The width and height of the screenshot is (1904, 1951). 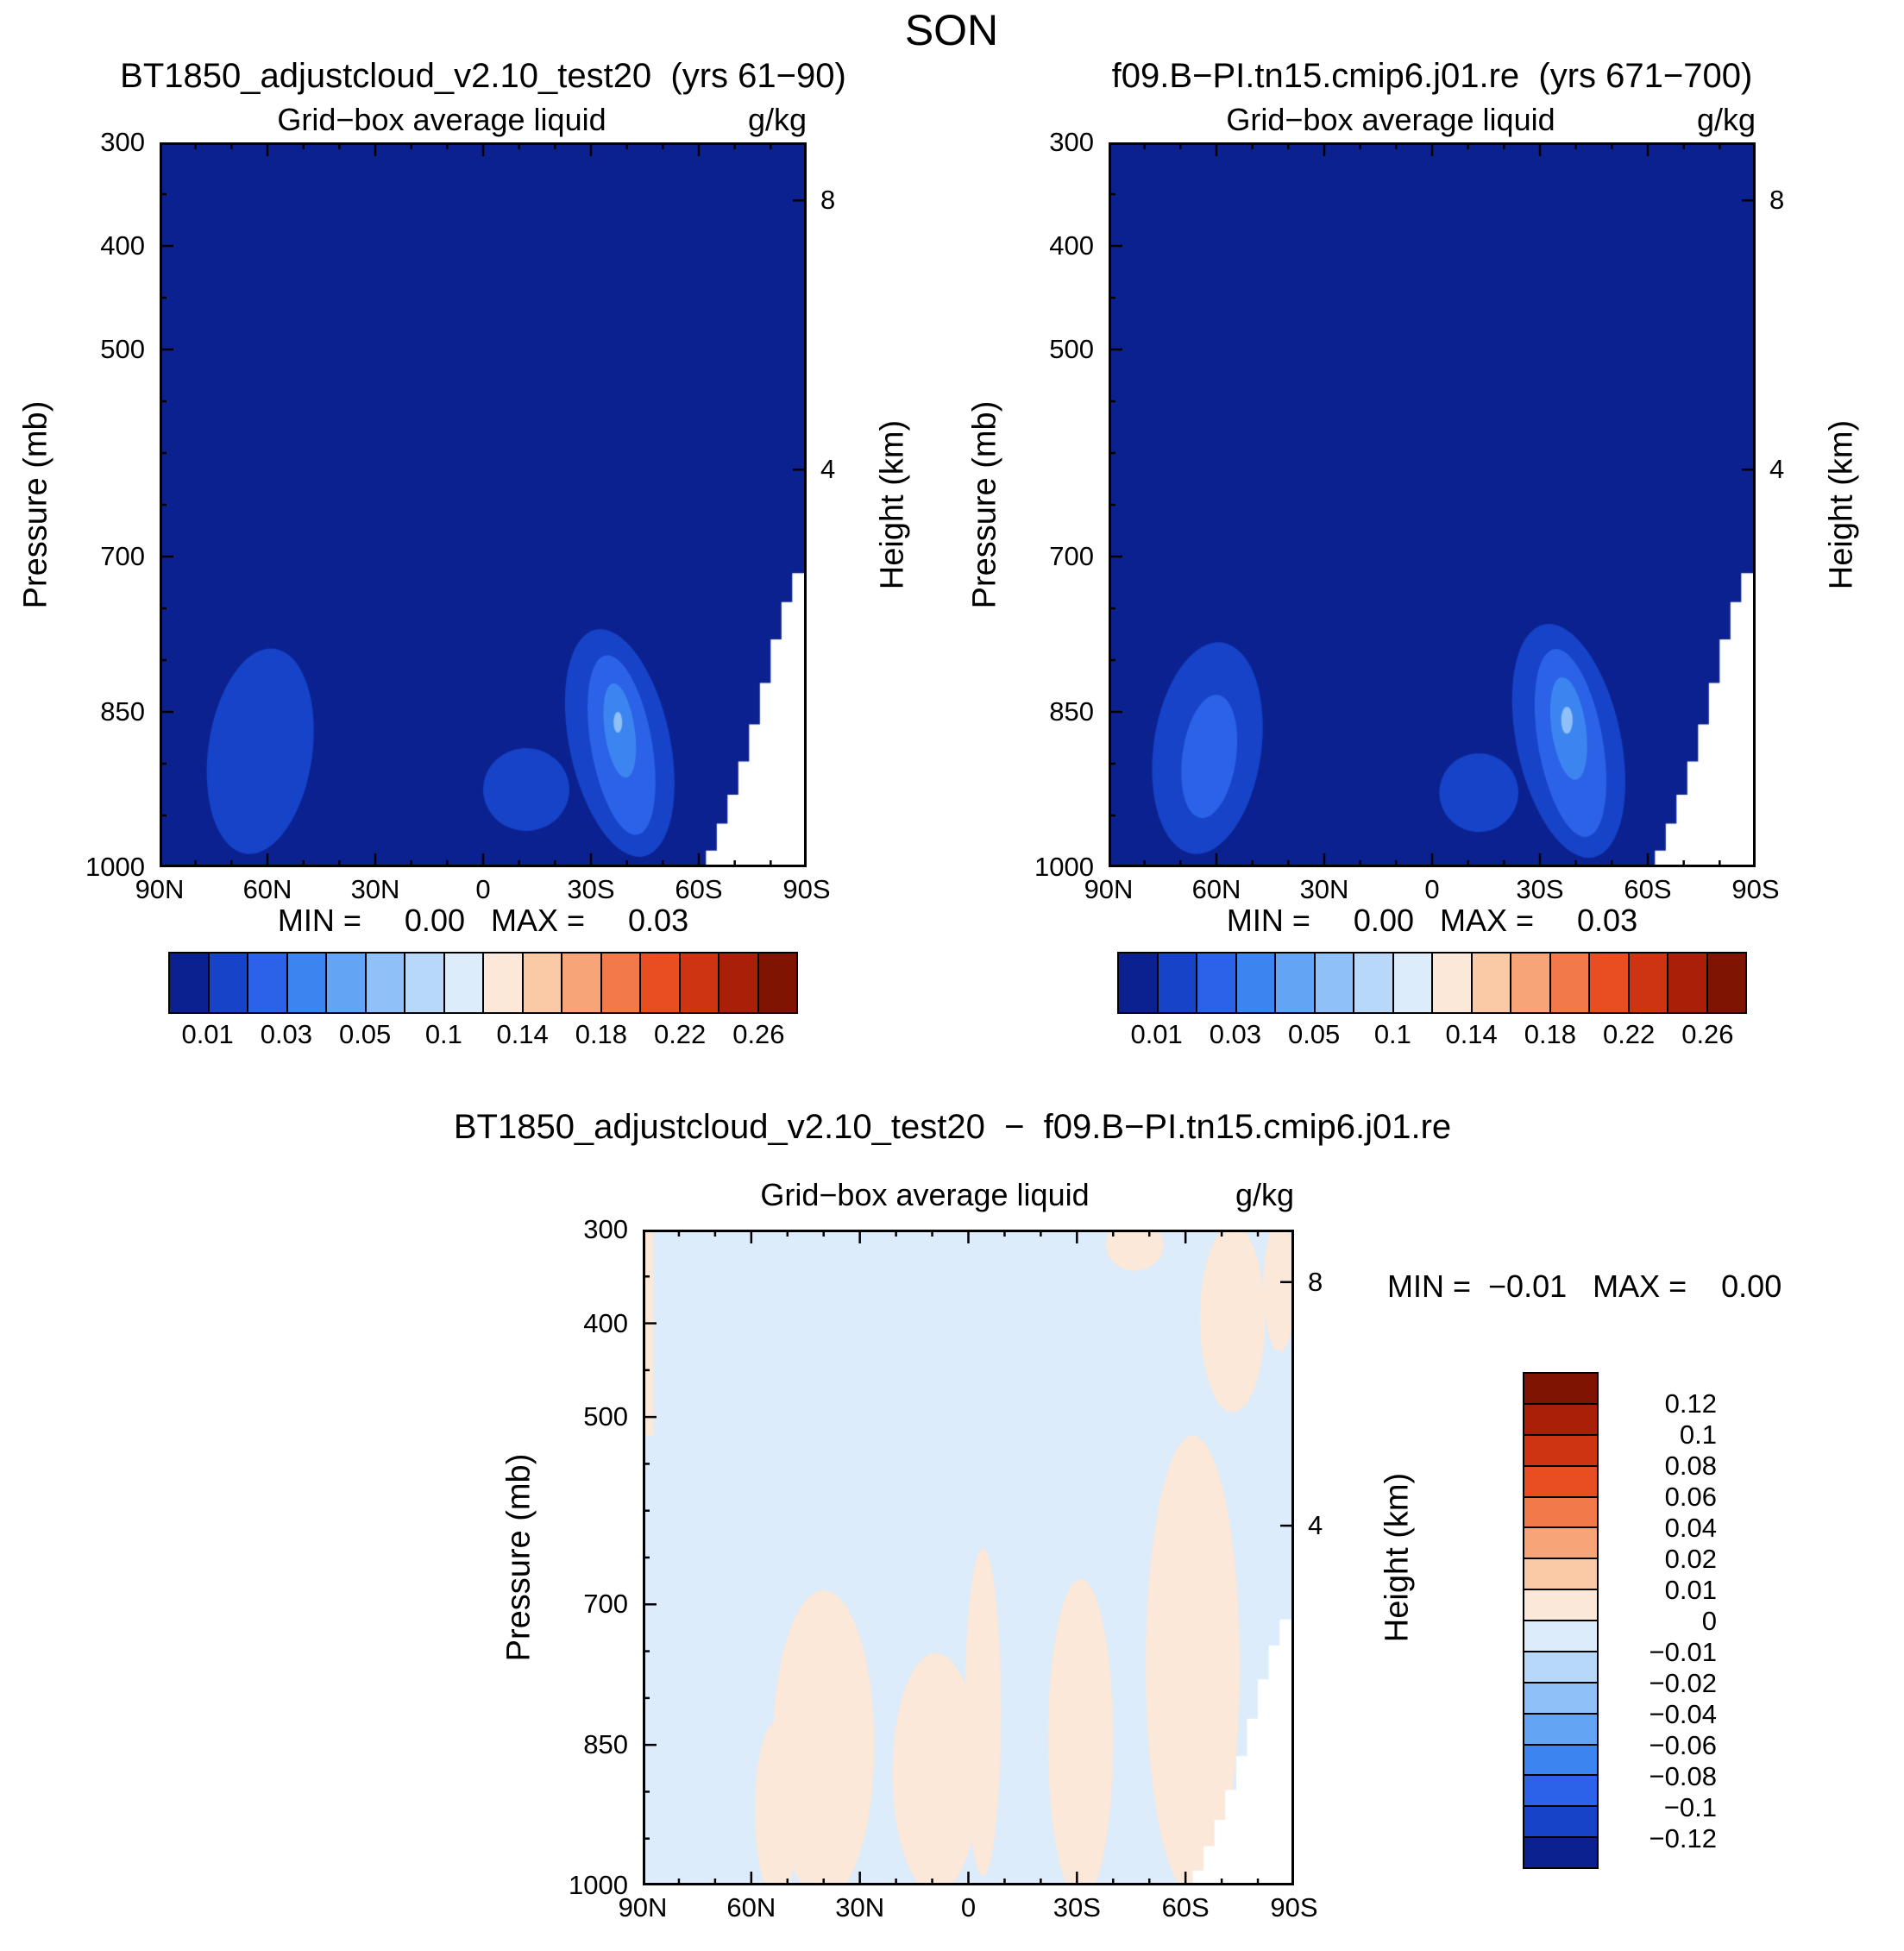 What do you see at coordinates (1072, 711) in the screenshot?
I see `case2-pressure-tick-label: 850` at bounding box center [1072, 711].